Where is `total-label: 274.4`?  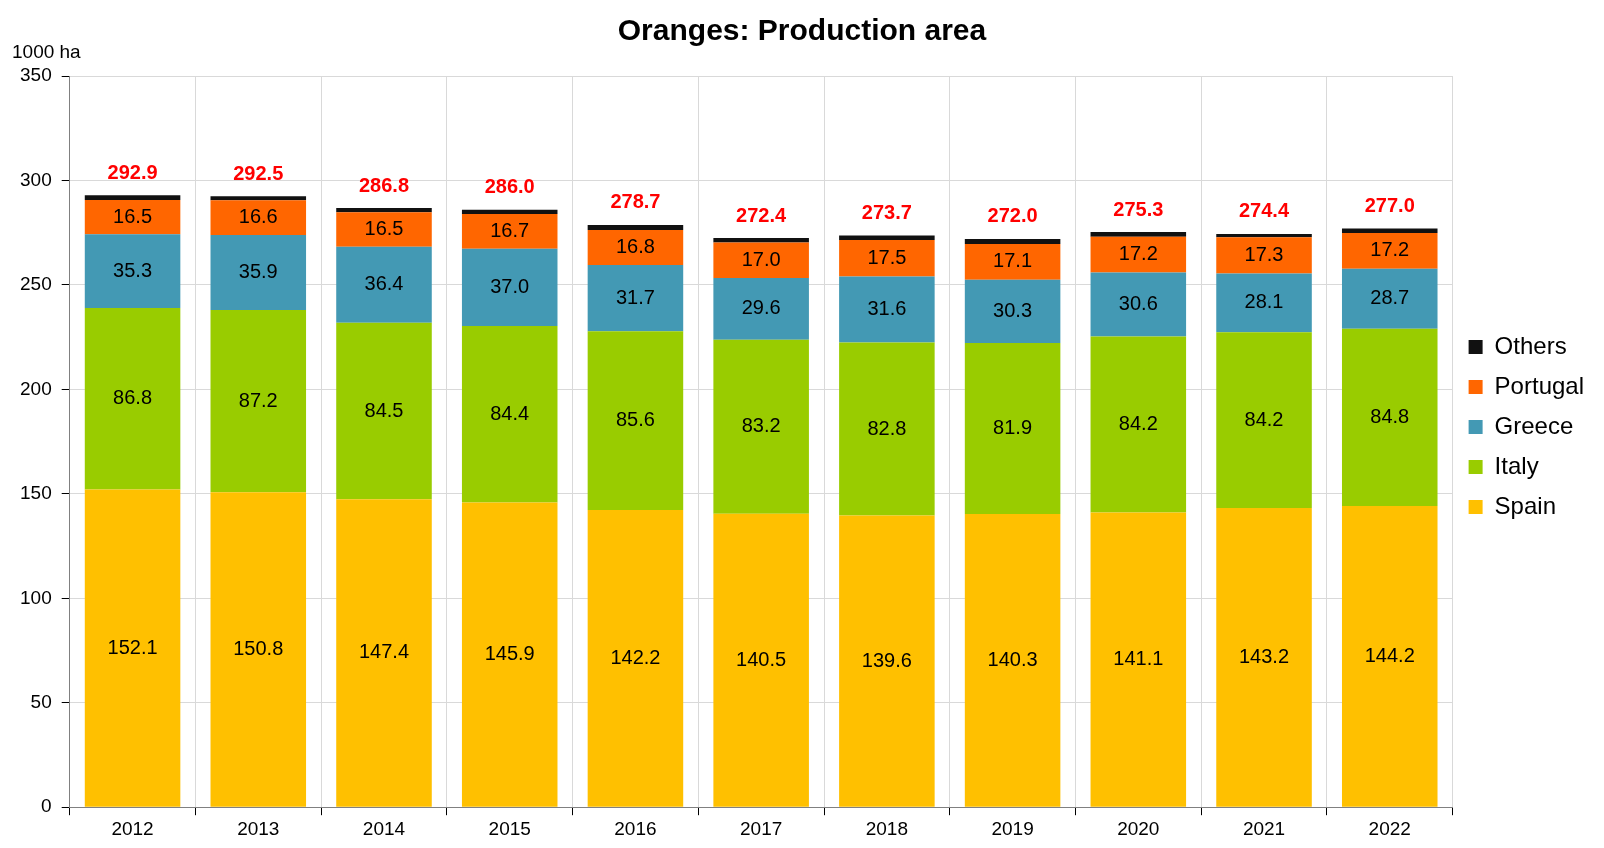
total-label: 274.4 is located at coordinates (1264, 210).